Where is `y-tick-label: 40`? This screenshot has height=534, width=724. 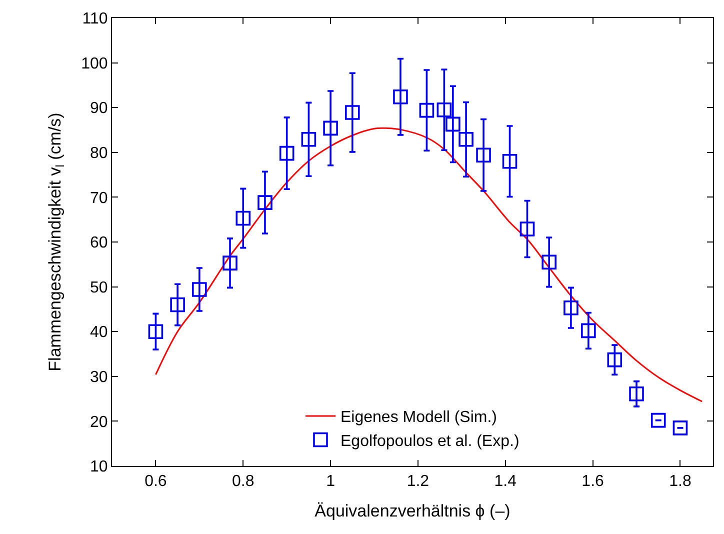 y-tick-label: 40 is located at coordinates (99, 333).